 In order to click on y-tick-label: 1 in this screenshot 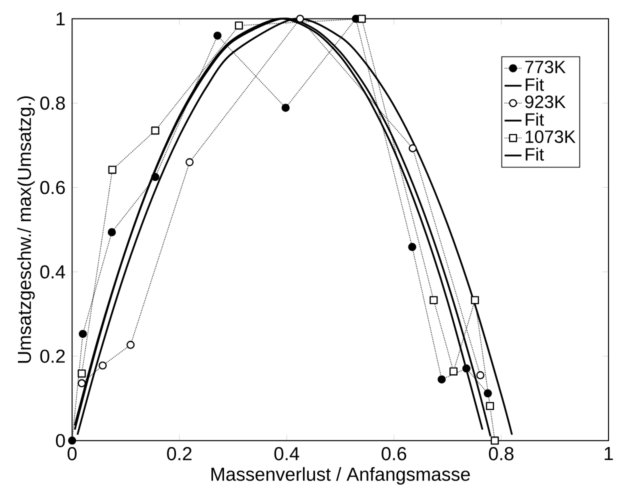, I will do `click(60, 19)`.